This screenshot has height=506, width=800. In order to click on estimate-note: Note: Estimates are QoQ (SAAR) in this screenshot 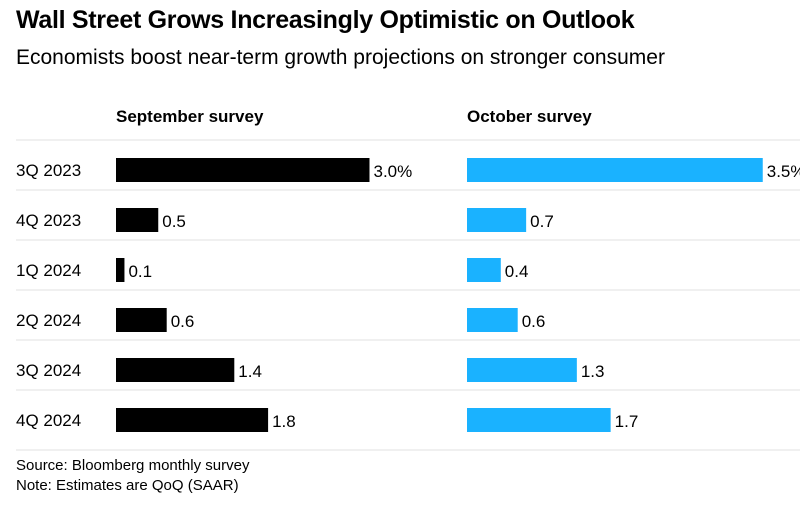, I will do `click(127, 485)`.